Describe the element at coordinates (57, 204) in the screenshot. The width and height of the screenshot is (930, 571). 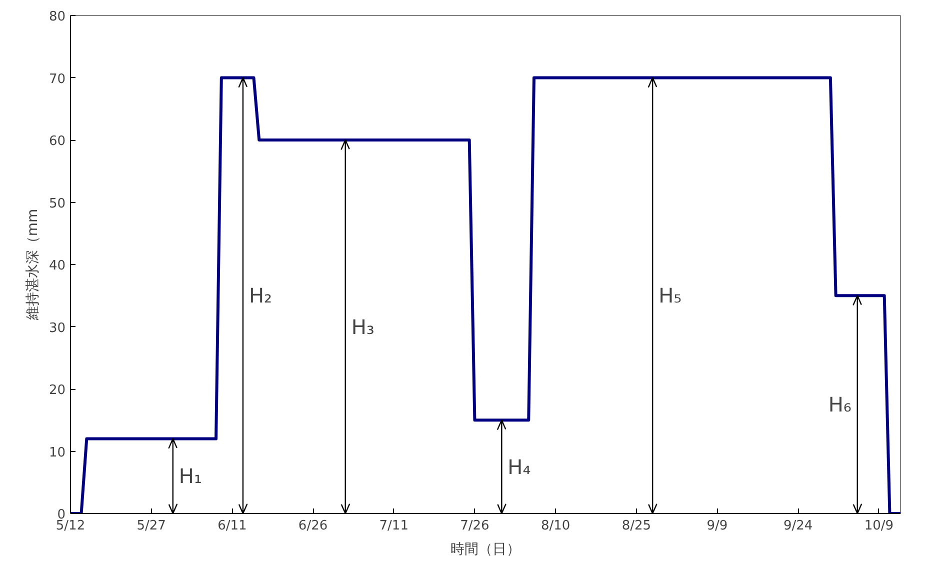
I see `y-tick-label: 50` at that location.